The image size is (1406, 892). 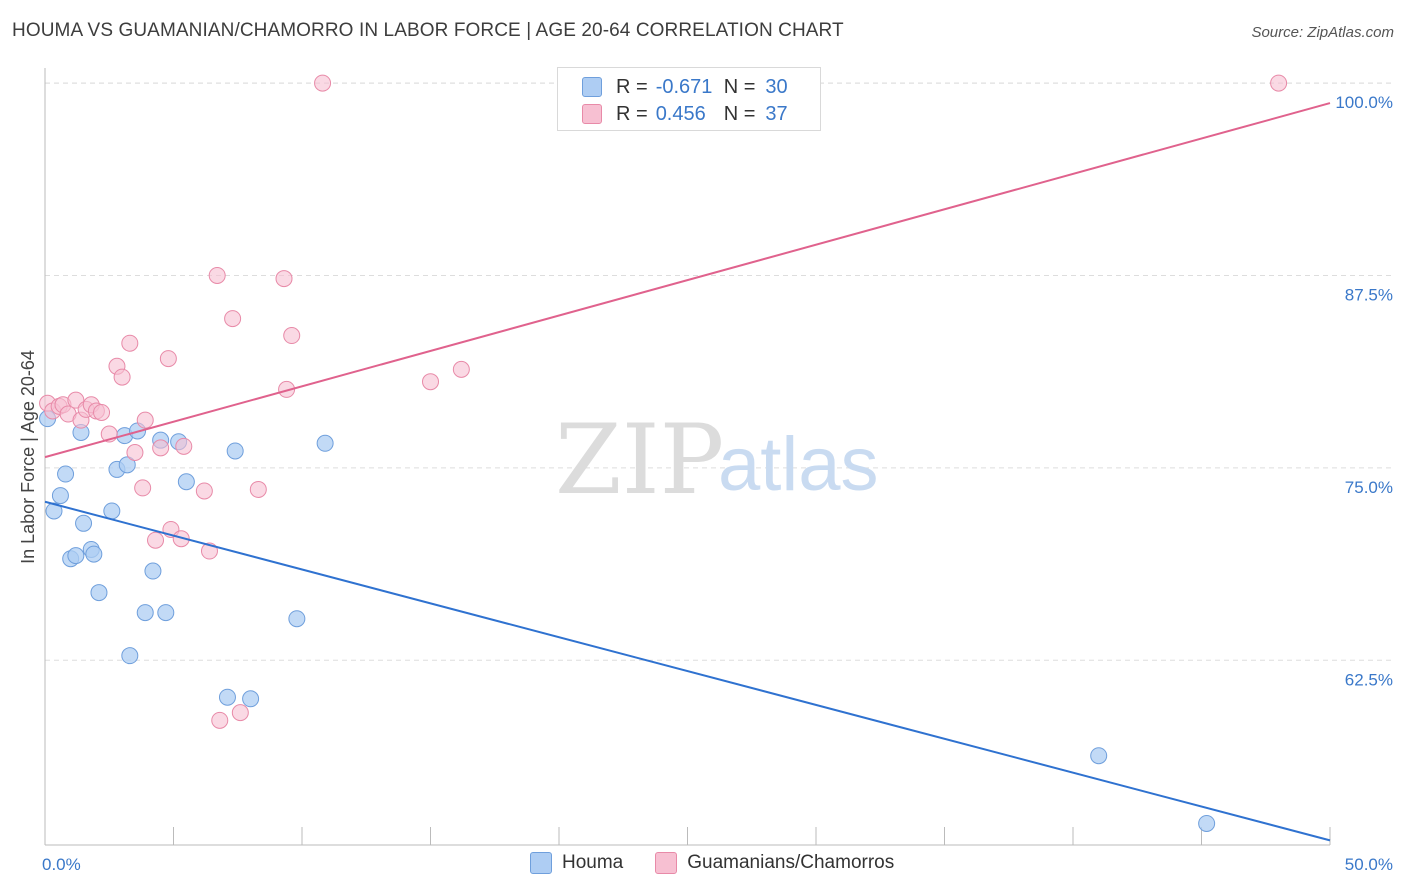 What do you see at coordinates (680, 113) in the screenshot?
I see `r-value: 0.456` at bounding box center [680, 113].